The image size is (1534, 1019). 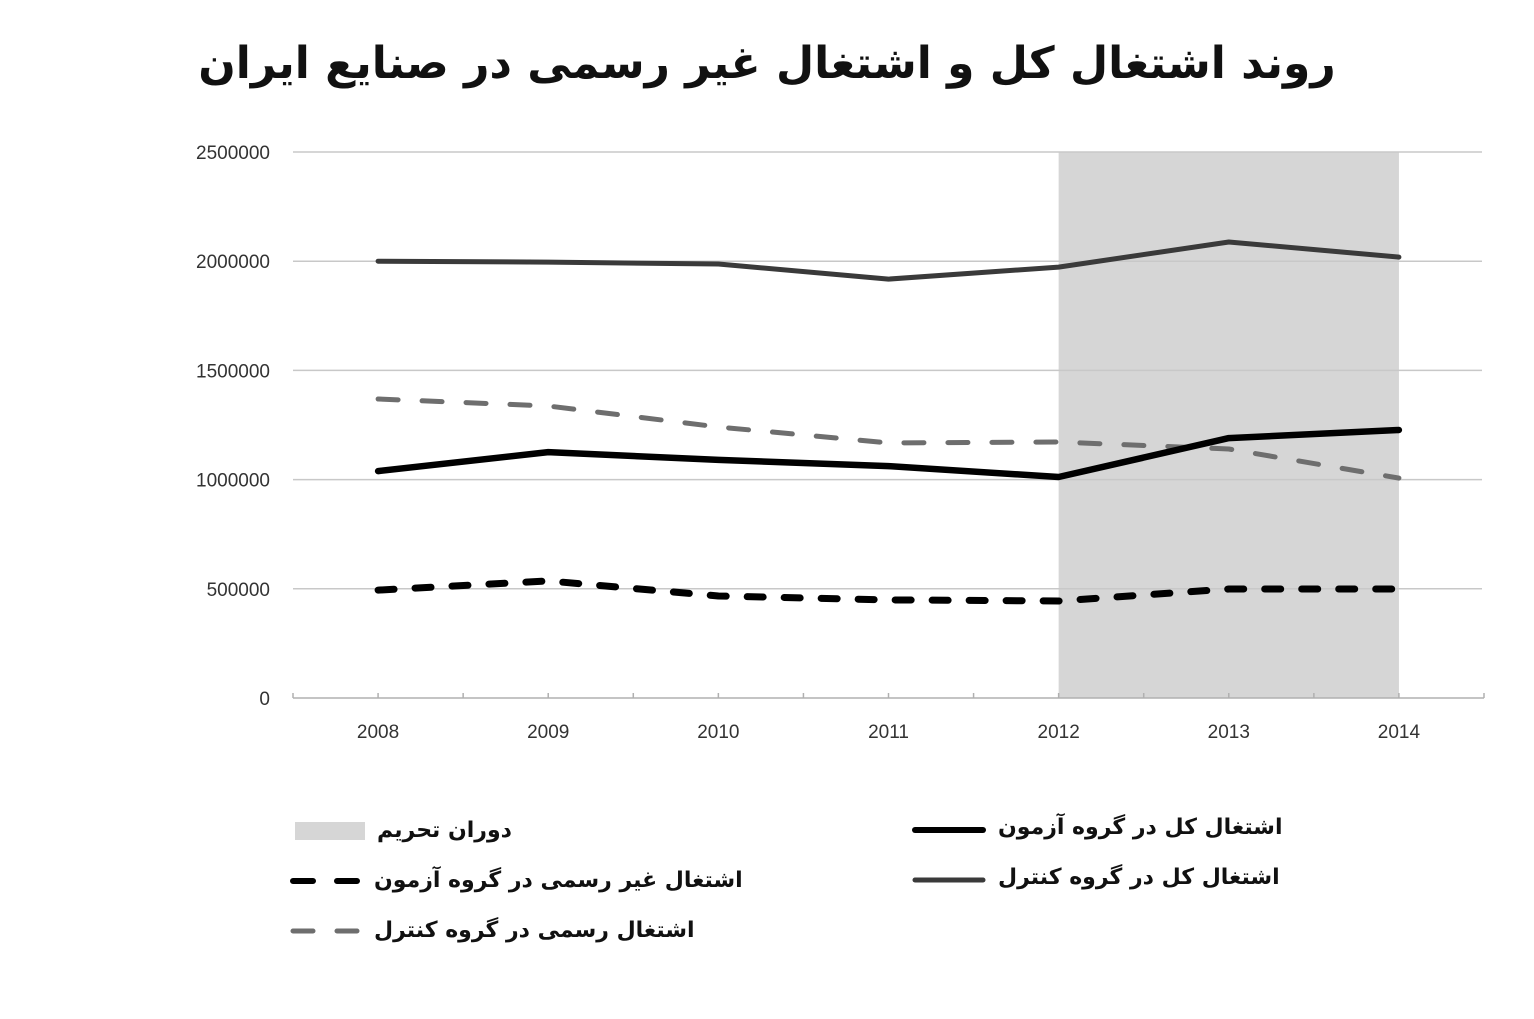 I want to click on y-tick-label: 2000000, so click(x=233, y=262).